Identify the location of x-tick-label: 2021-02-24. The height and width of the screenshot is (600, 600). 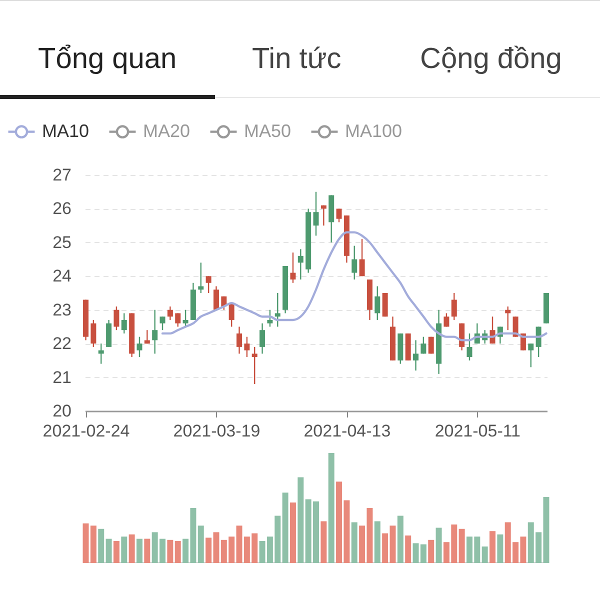
(86, 431).